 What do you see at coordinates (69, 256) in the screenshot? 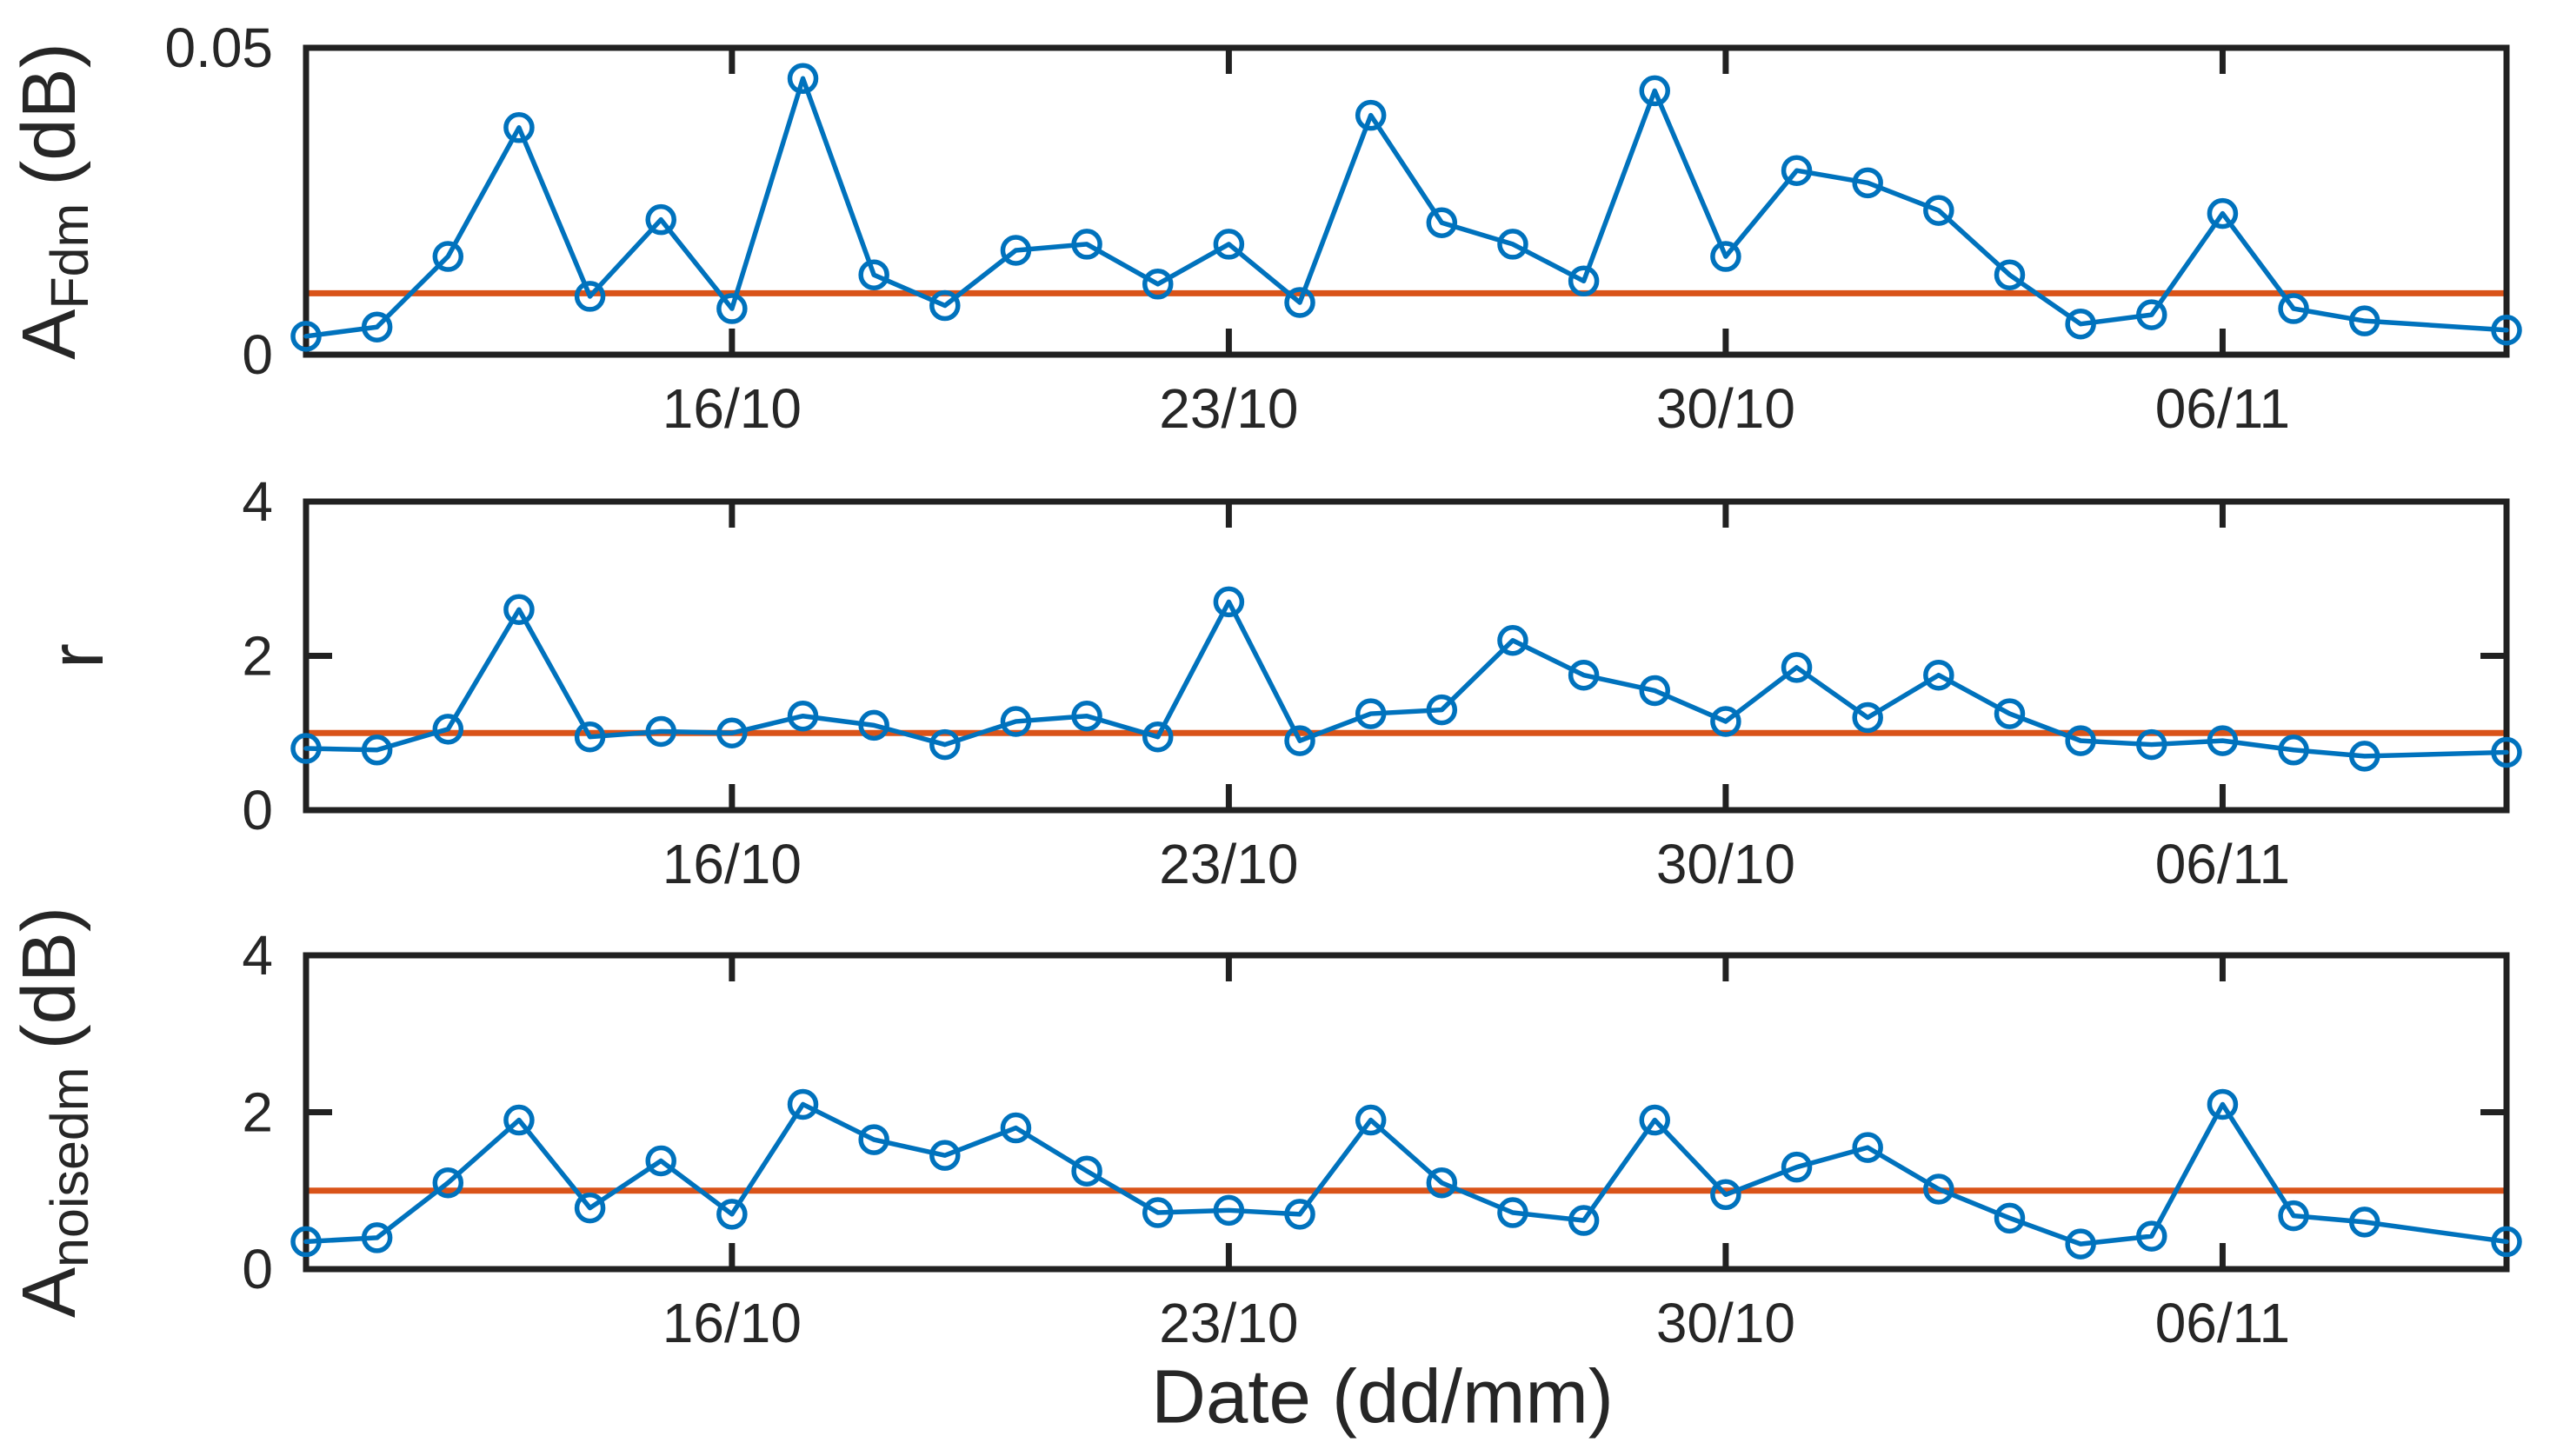
I see `y-axis-label-subscript: Fdm` at bounding box center [69, 256].